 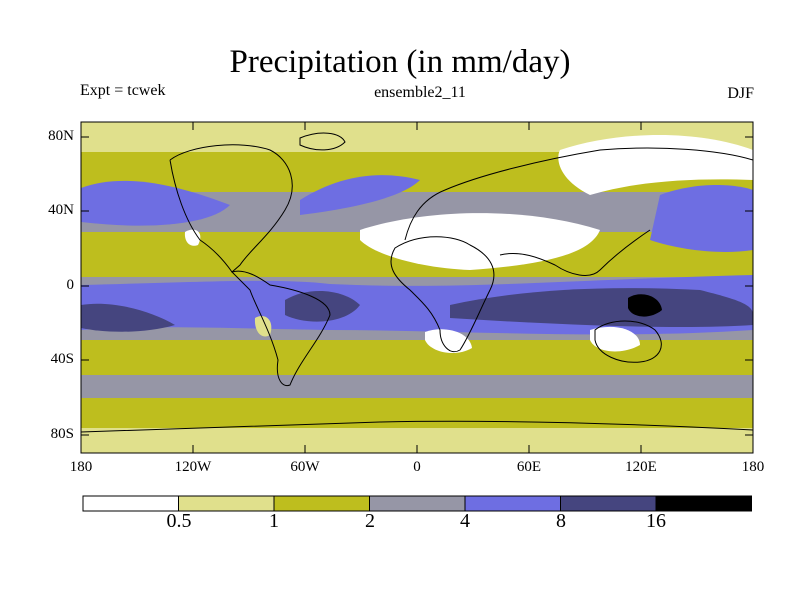 I want to click on band-subtropics-south, so click(x=417, y=357).